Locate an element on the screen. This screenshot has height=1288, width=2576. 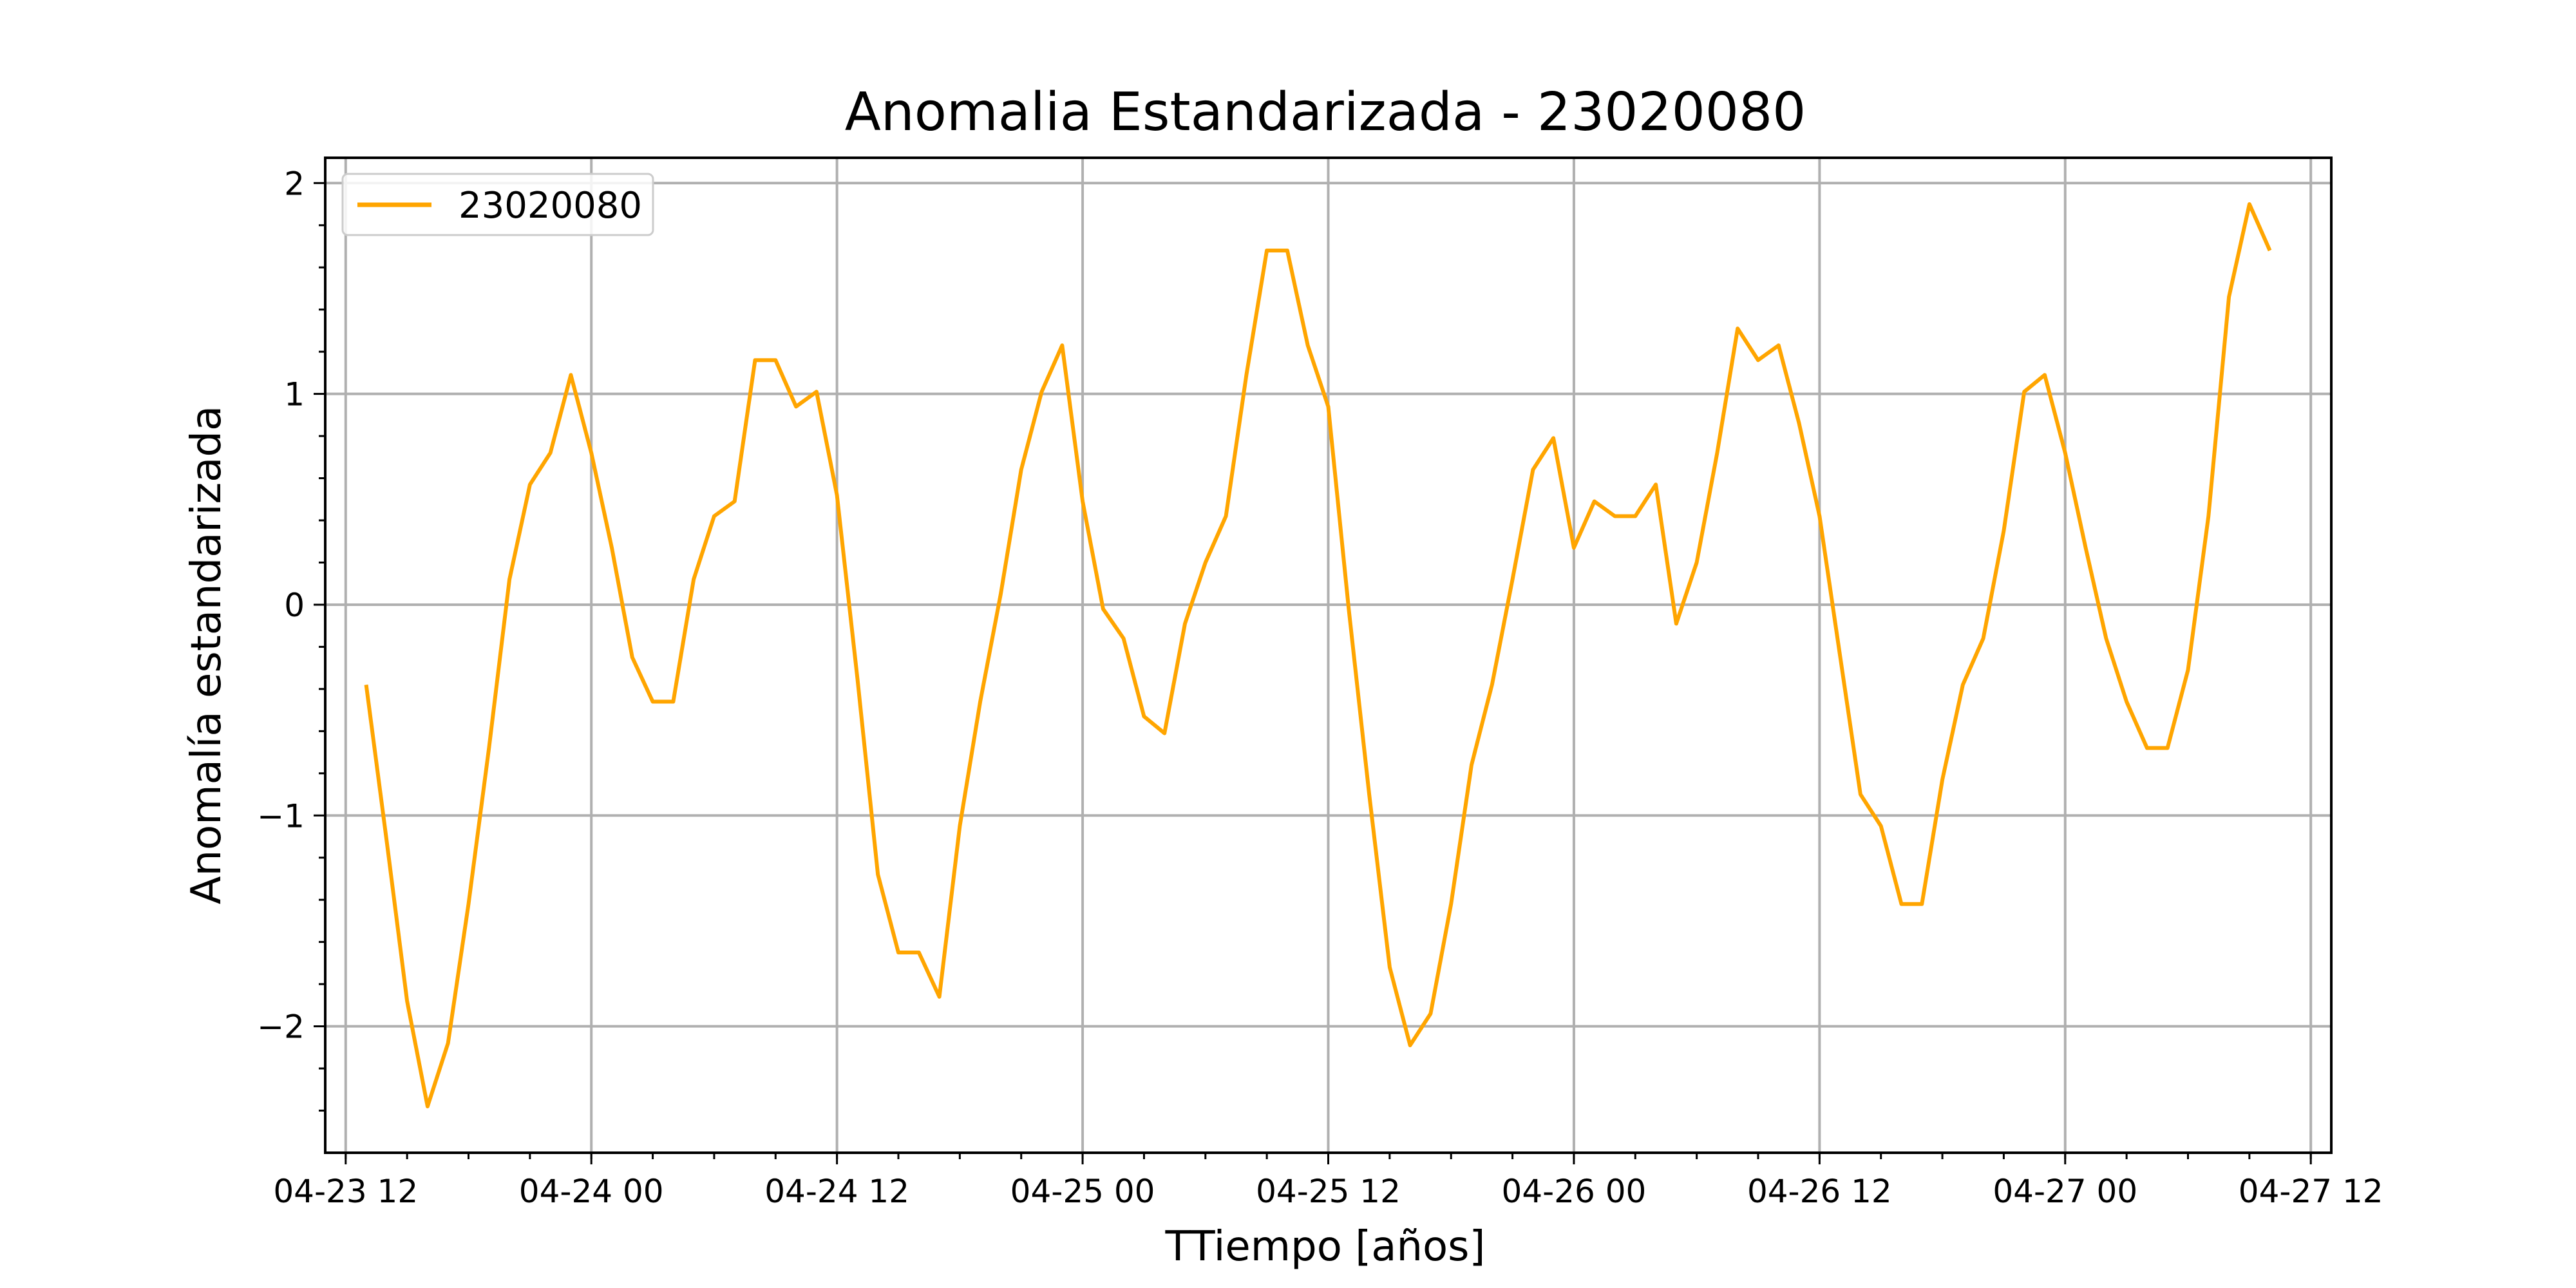
y-tick-label: −2 is located at coordinates (281, 1027).